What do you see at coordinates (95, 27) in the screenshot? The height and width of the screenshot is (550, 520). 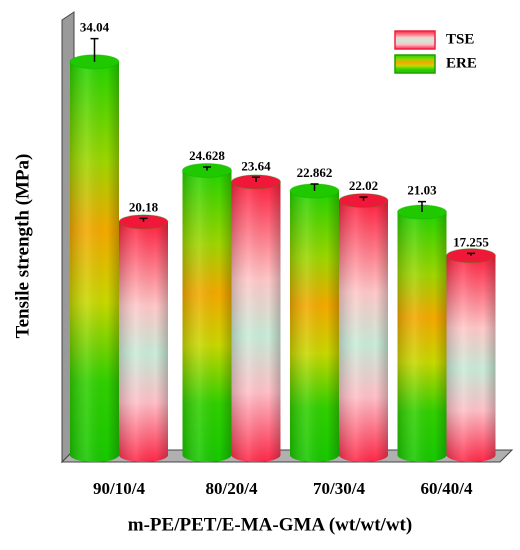 I see `value-label: 34.04` at bounding box center [95, 27].